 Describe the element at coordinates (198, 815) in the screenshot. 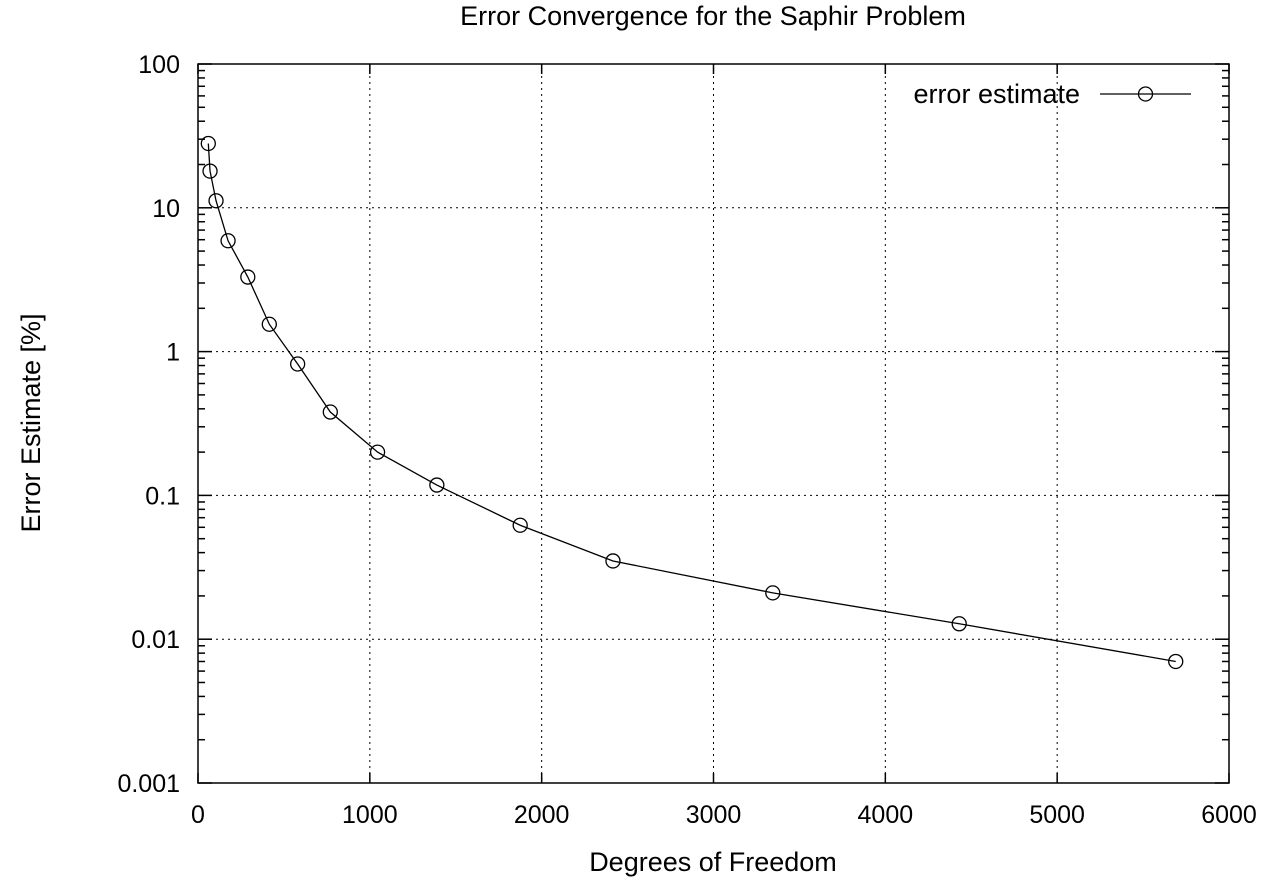

I see `x-tick-label: 0` at that location.